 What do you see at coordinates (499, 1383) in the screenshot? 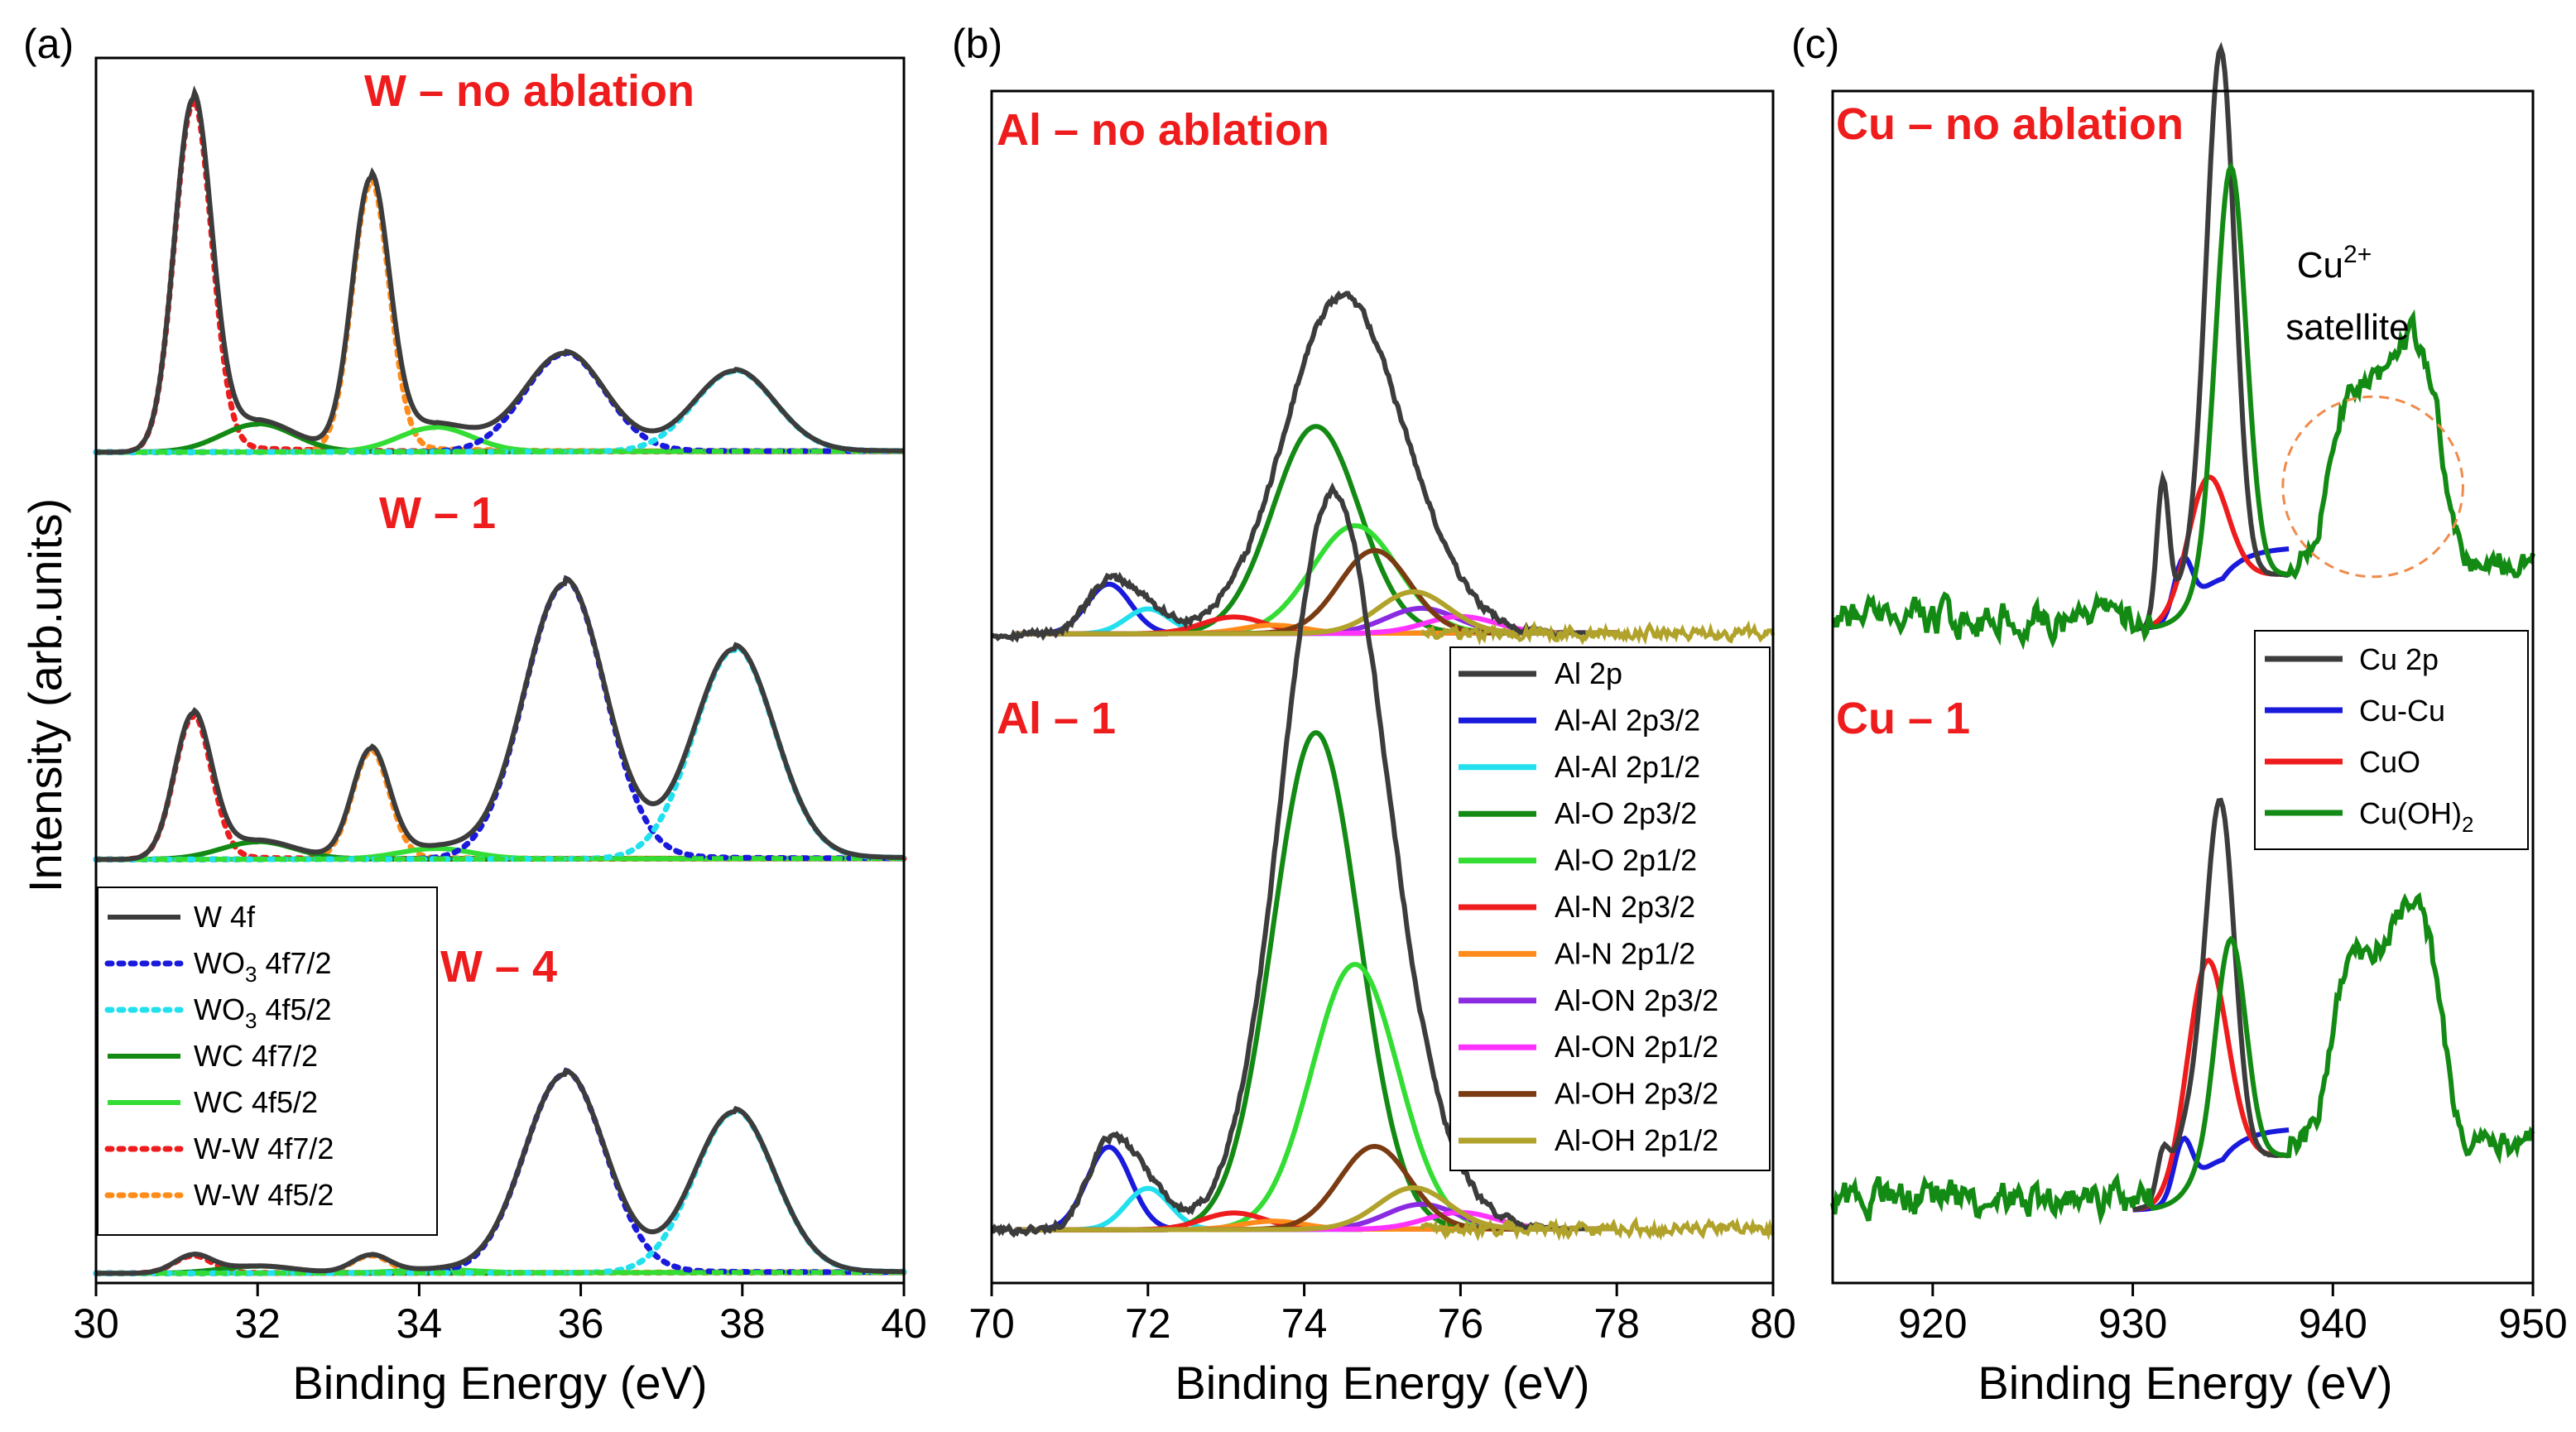
I see `panel-a-x-label: Binding Energy (eV)` at bounding box center [499, 1383].